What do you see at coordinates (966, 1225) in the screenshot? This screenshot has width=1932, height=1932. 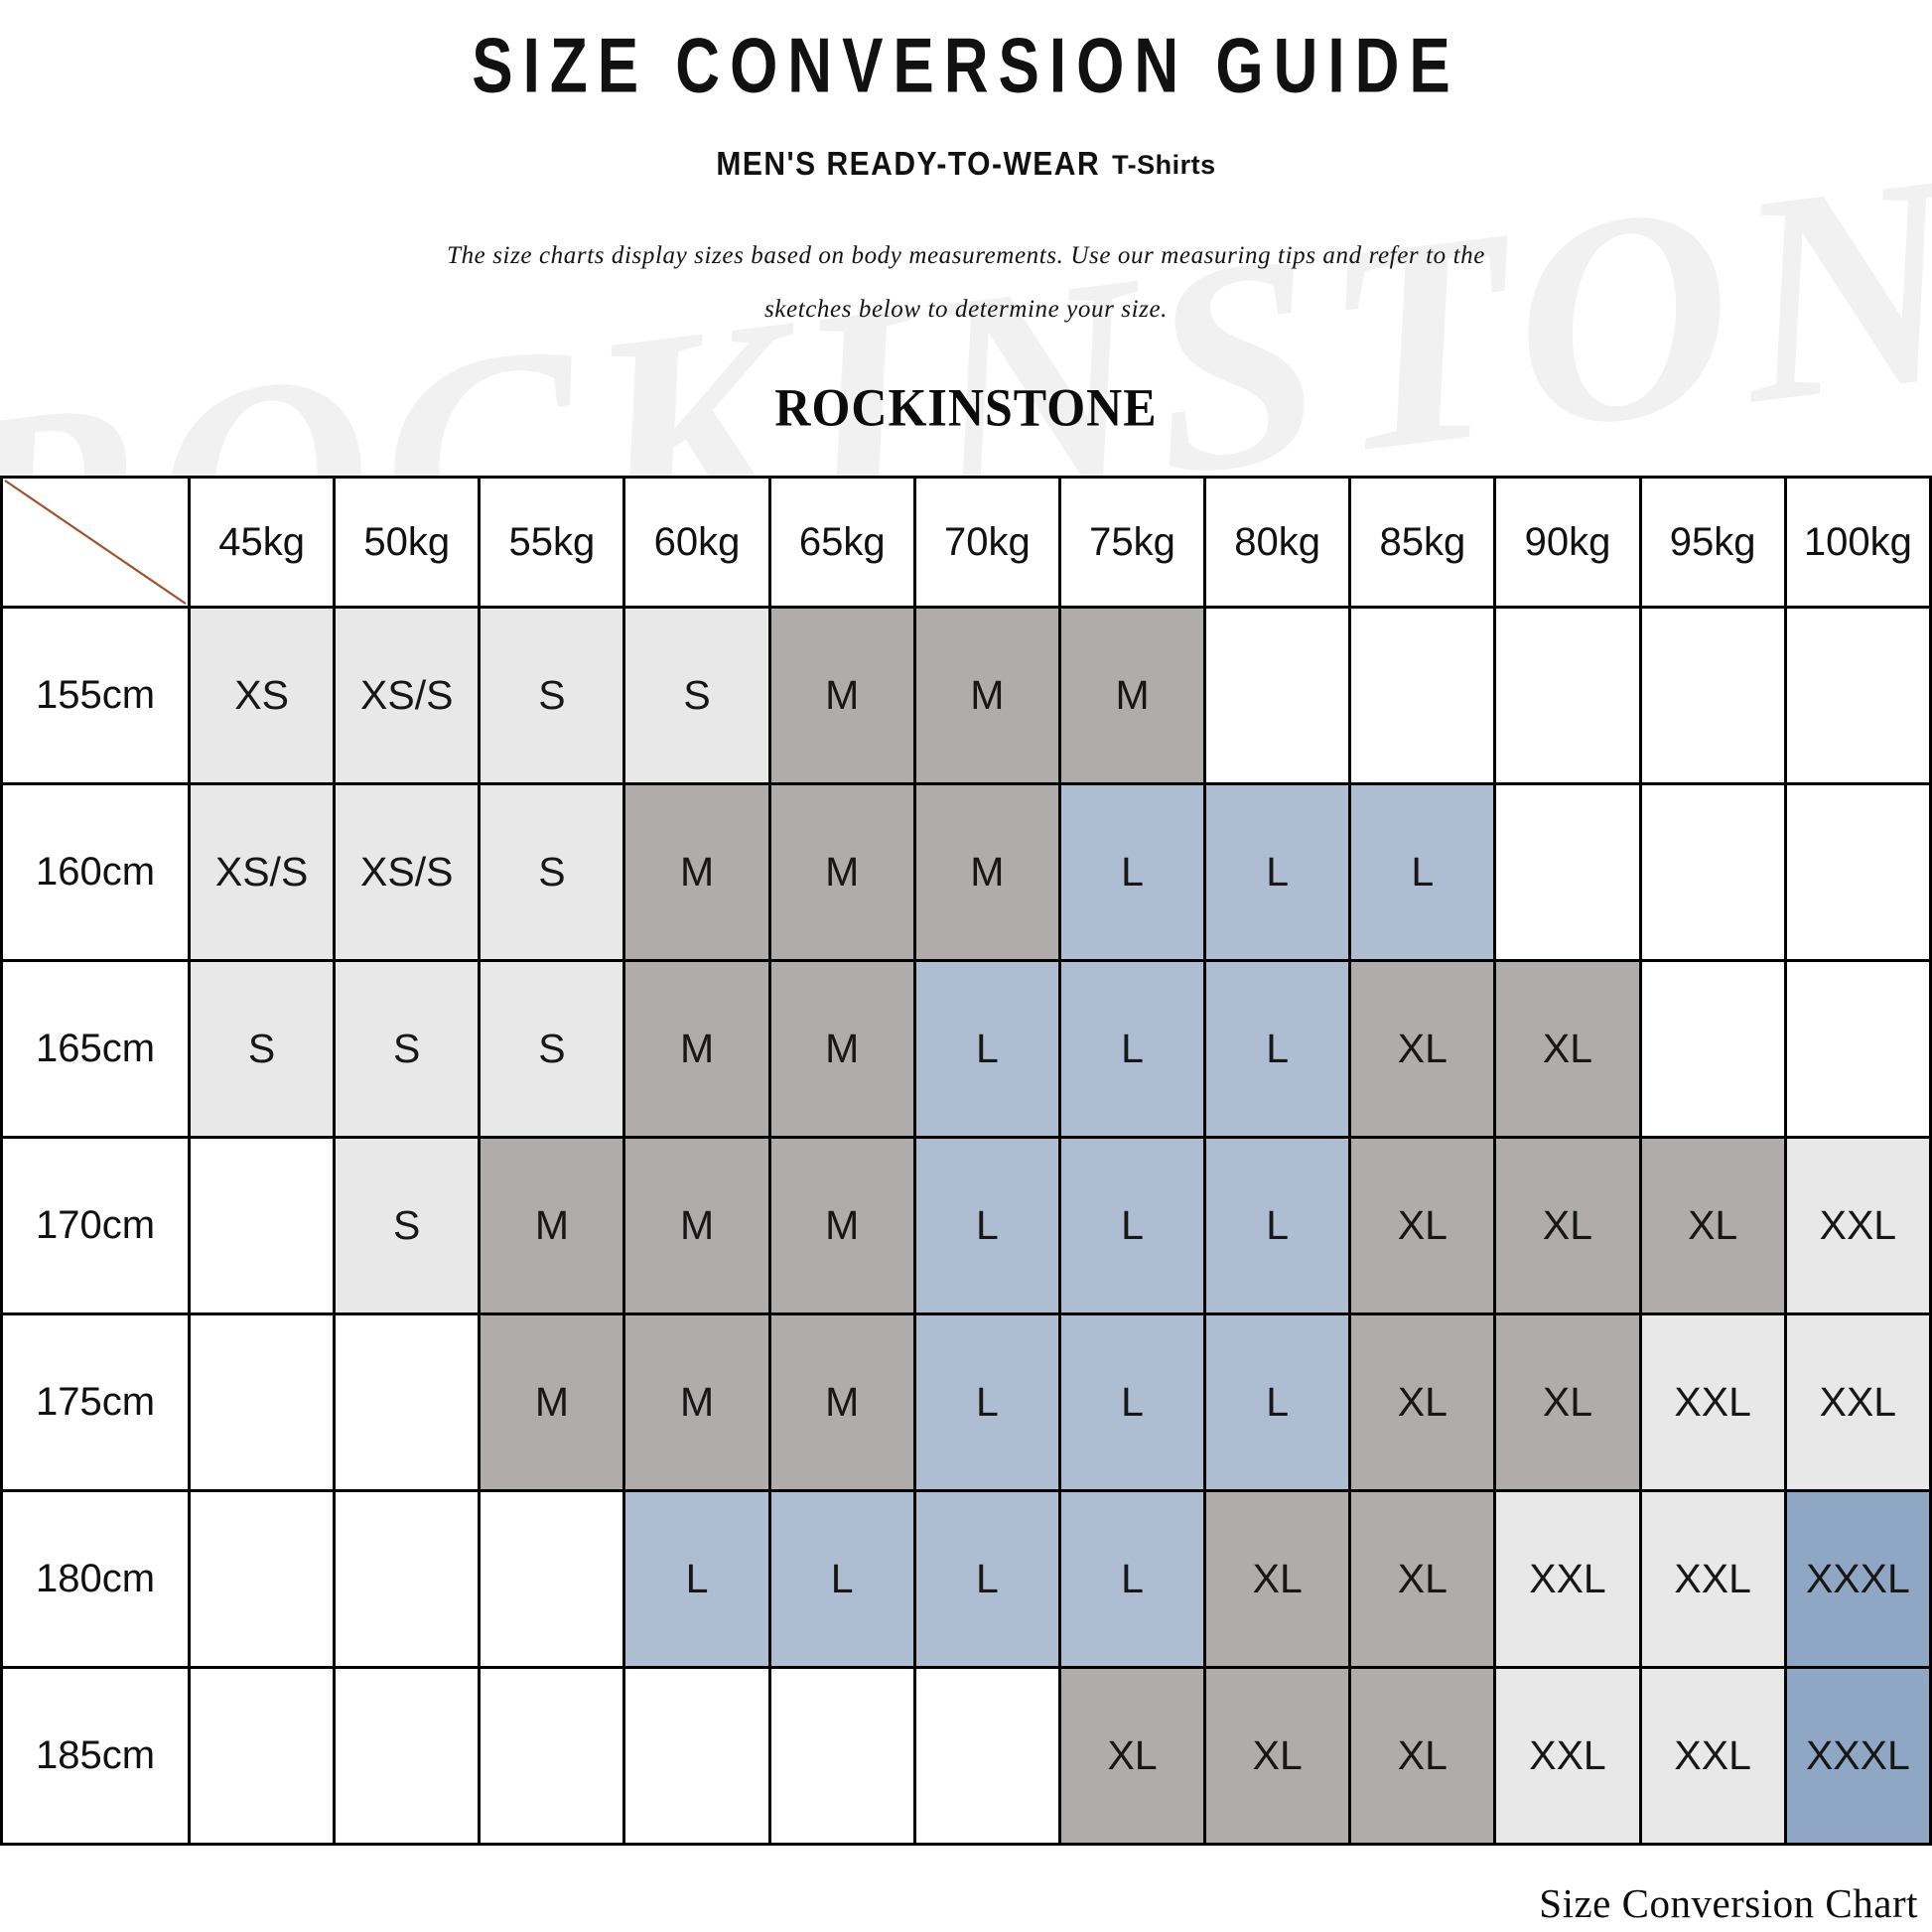 I see `table-row: 170cm S M M M L L L XL XL XL XXL` at bounding box center [966, 1225].